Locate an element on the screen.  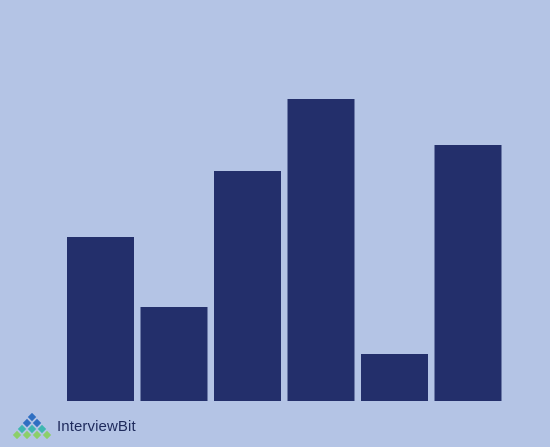
brand-name: InterviewBit is located at coordinates (96, 426).